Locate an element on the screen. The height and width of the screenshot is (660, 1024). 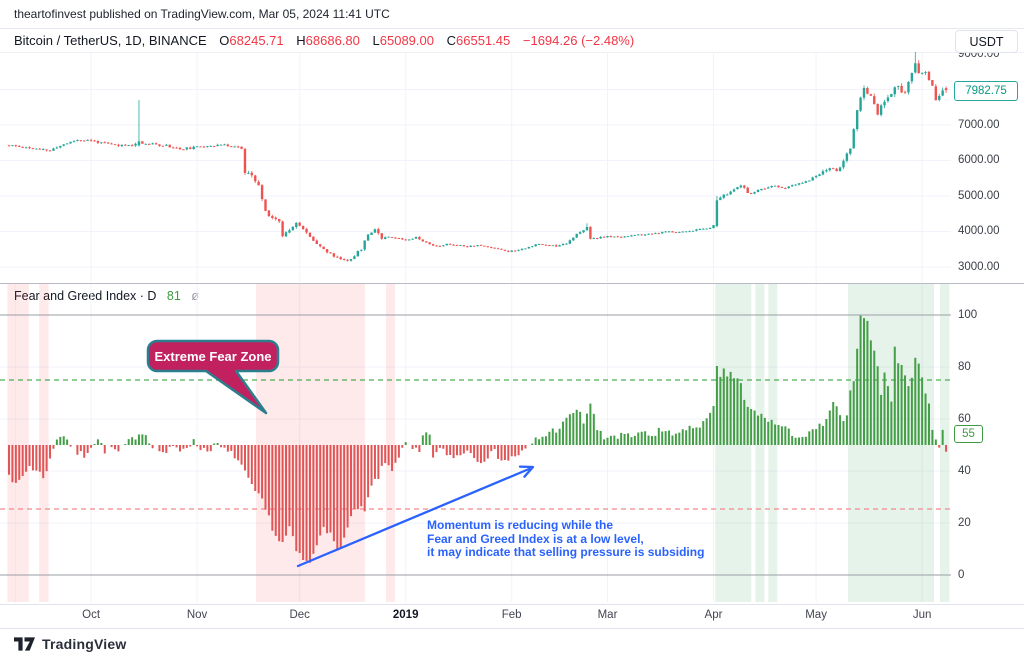
ohlc-close-value: 66551.45 is located at coordinates (483, 40).